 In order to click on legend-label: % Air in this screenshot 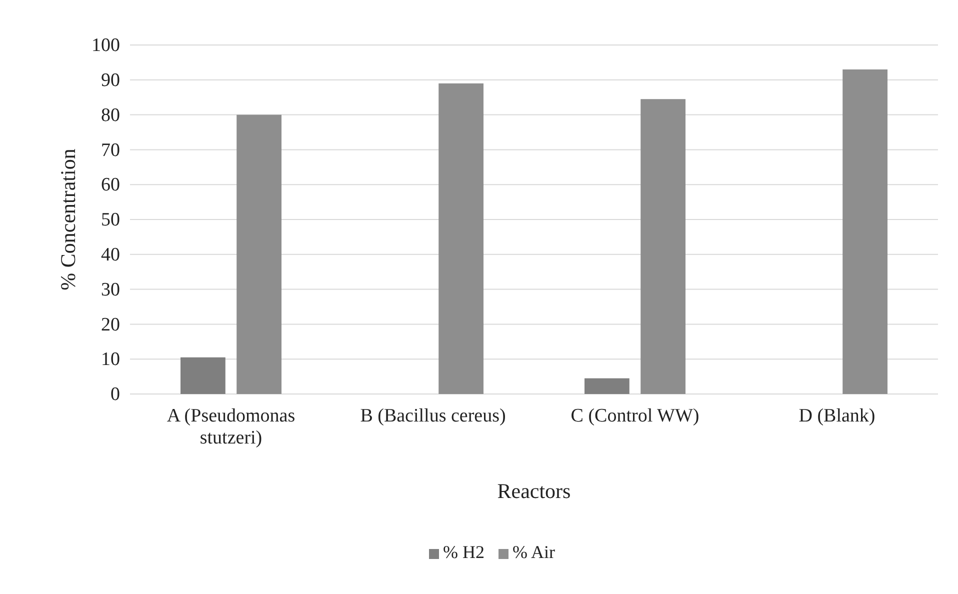, I will do `click(533, 552)`.